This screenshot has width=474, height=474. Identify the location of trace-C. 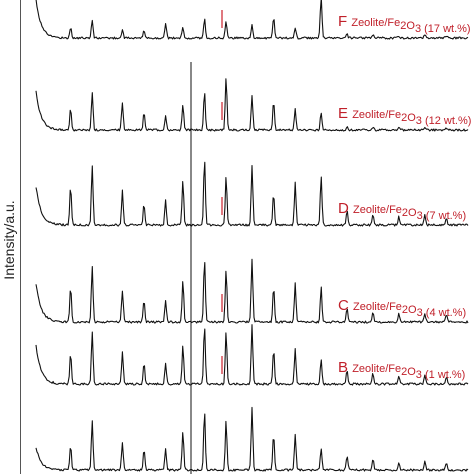
(252, 291).